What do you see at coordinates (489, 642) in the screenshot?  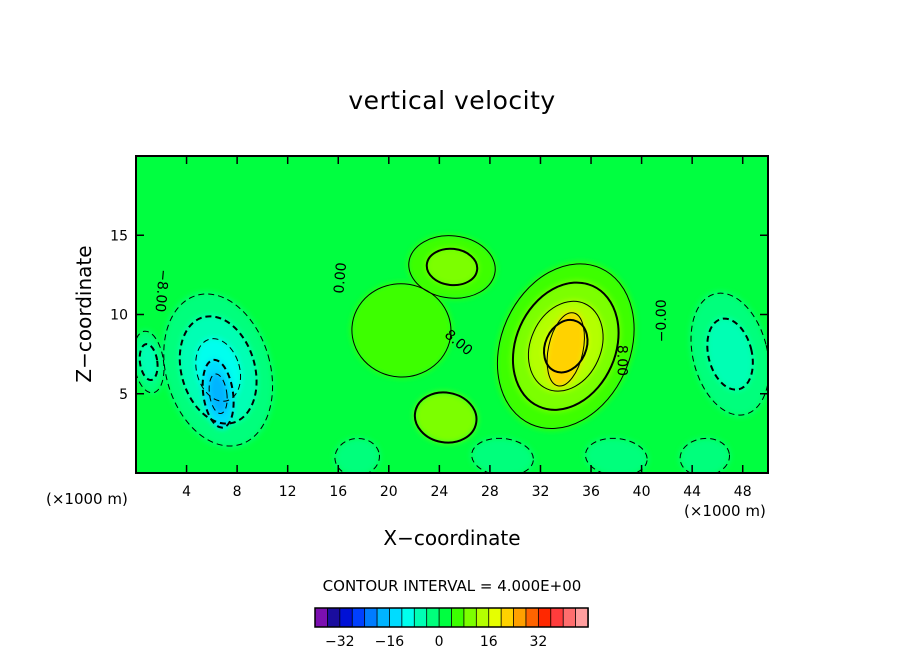 I see `colorbar-tick-label: 16` at bounding box center [489, 642].